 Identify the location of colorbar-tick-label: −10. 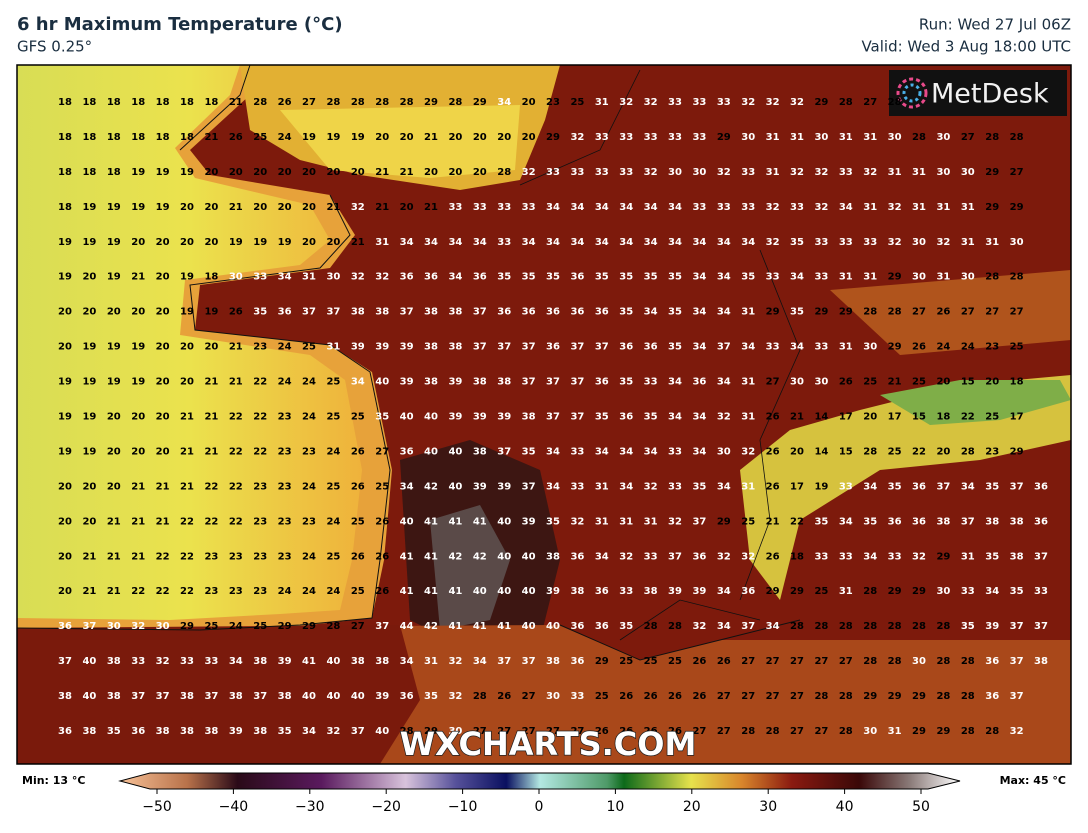
(463, 807).